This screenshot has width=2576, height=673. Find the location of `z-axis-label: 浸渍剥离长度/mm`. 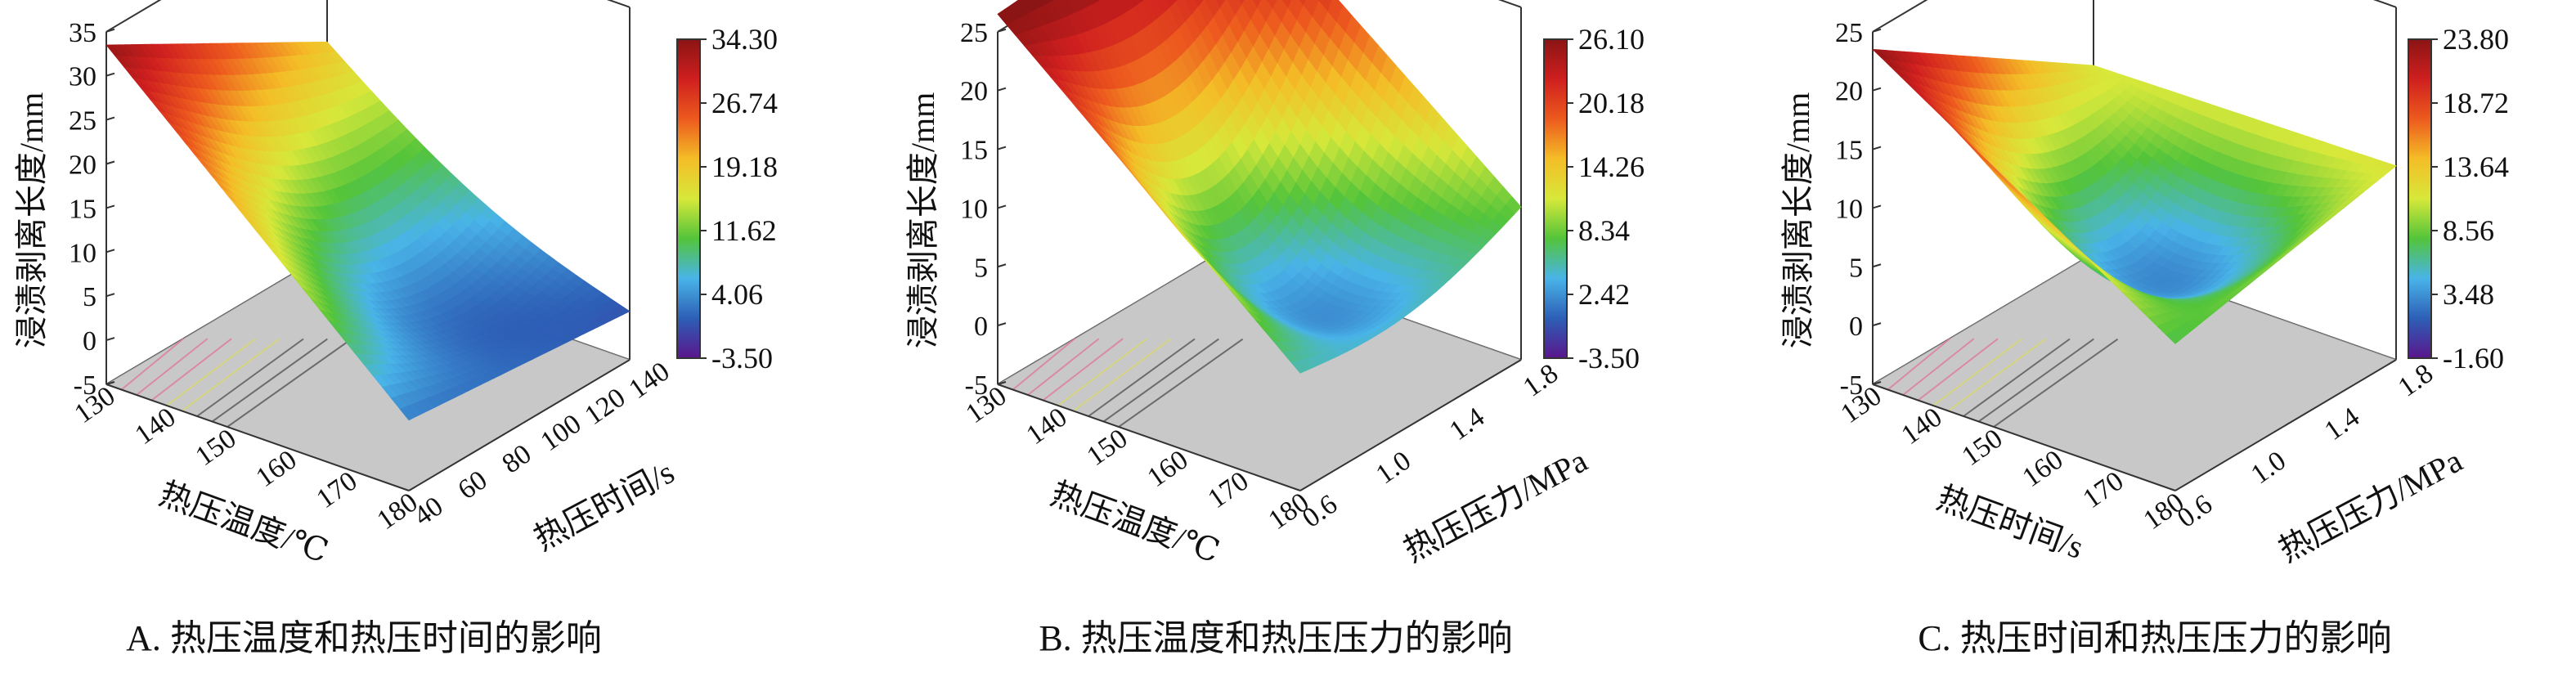

z-axis-label: 浸渍剥离长度/mm is located at coordinates (922, 220).